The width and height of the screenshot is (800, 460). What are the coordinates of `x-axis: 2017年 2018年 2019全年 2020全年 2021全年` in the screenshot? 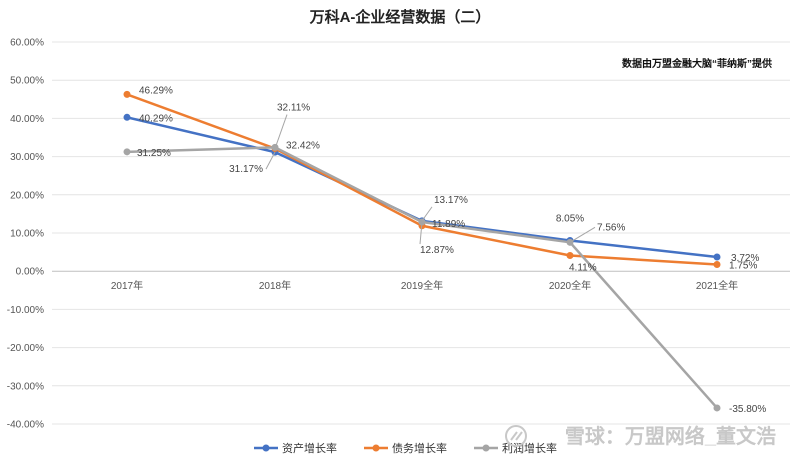 It's located at (424, 285).